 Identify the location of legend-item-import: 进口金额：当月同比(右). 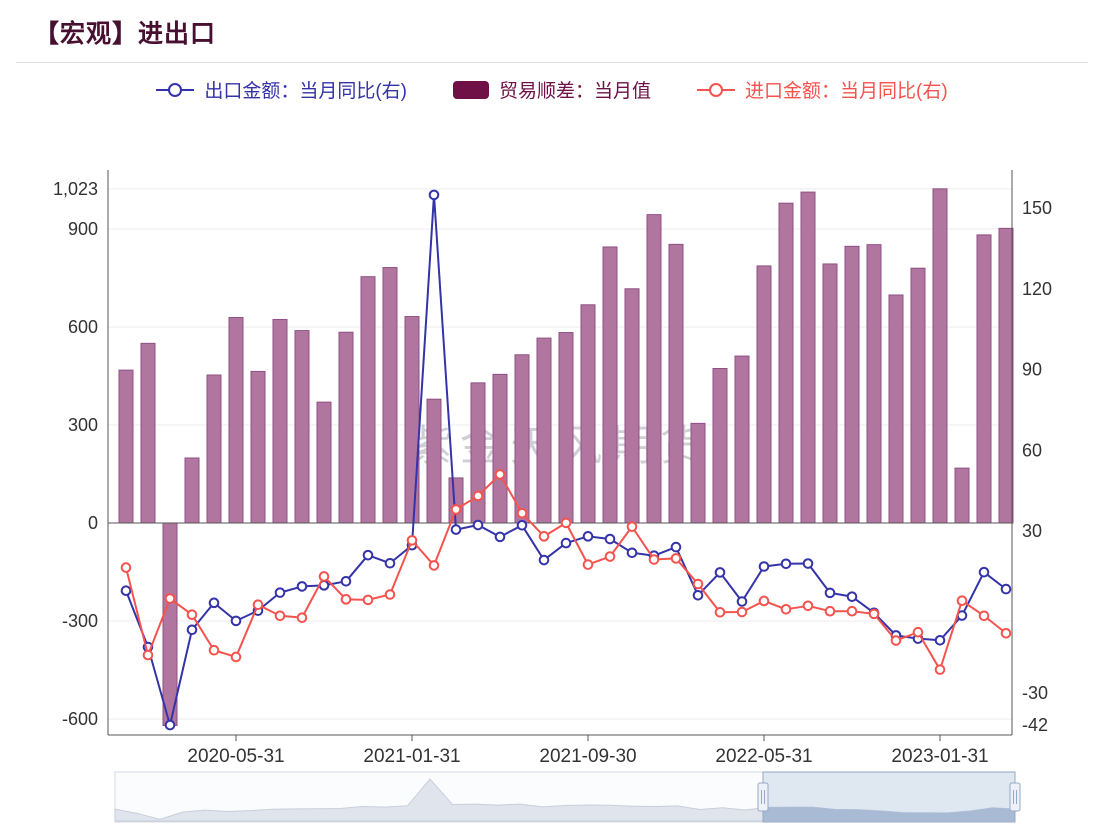
(822, 89).